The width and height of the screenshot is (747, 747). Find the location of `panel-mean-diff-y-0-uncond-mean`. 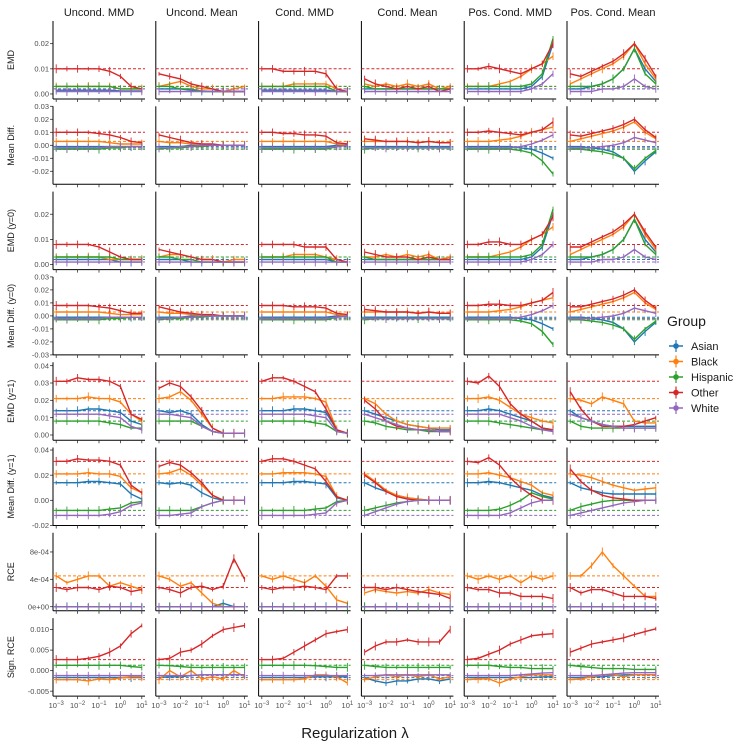

panel-mean-diff-y-0-uncond-mean is located at coordinates (201, 317).